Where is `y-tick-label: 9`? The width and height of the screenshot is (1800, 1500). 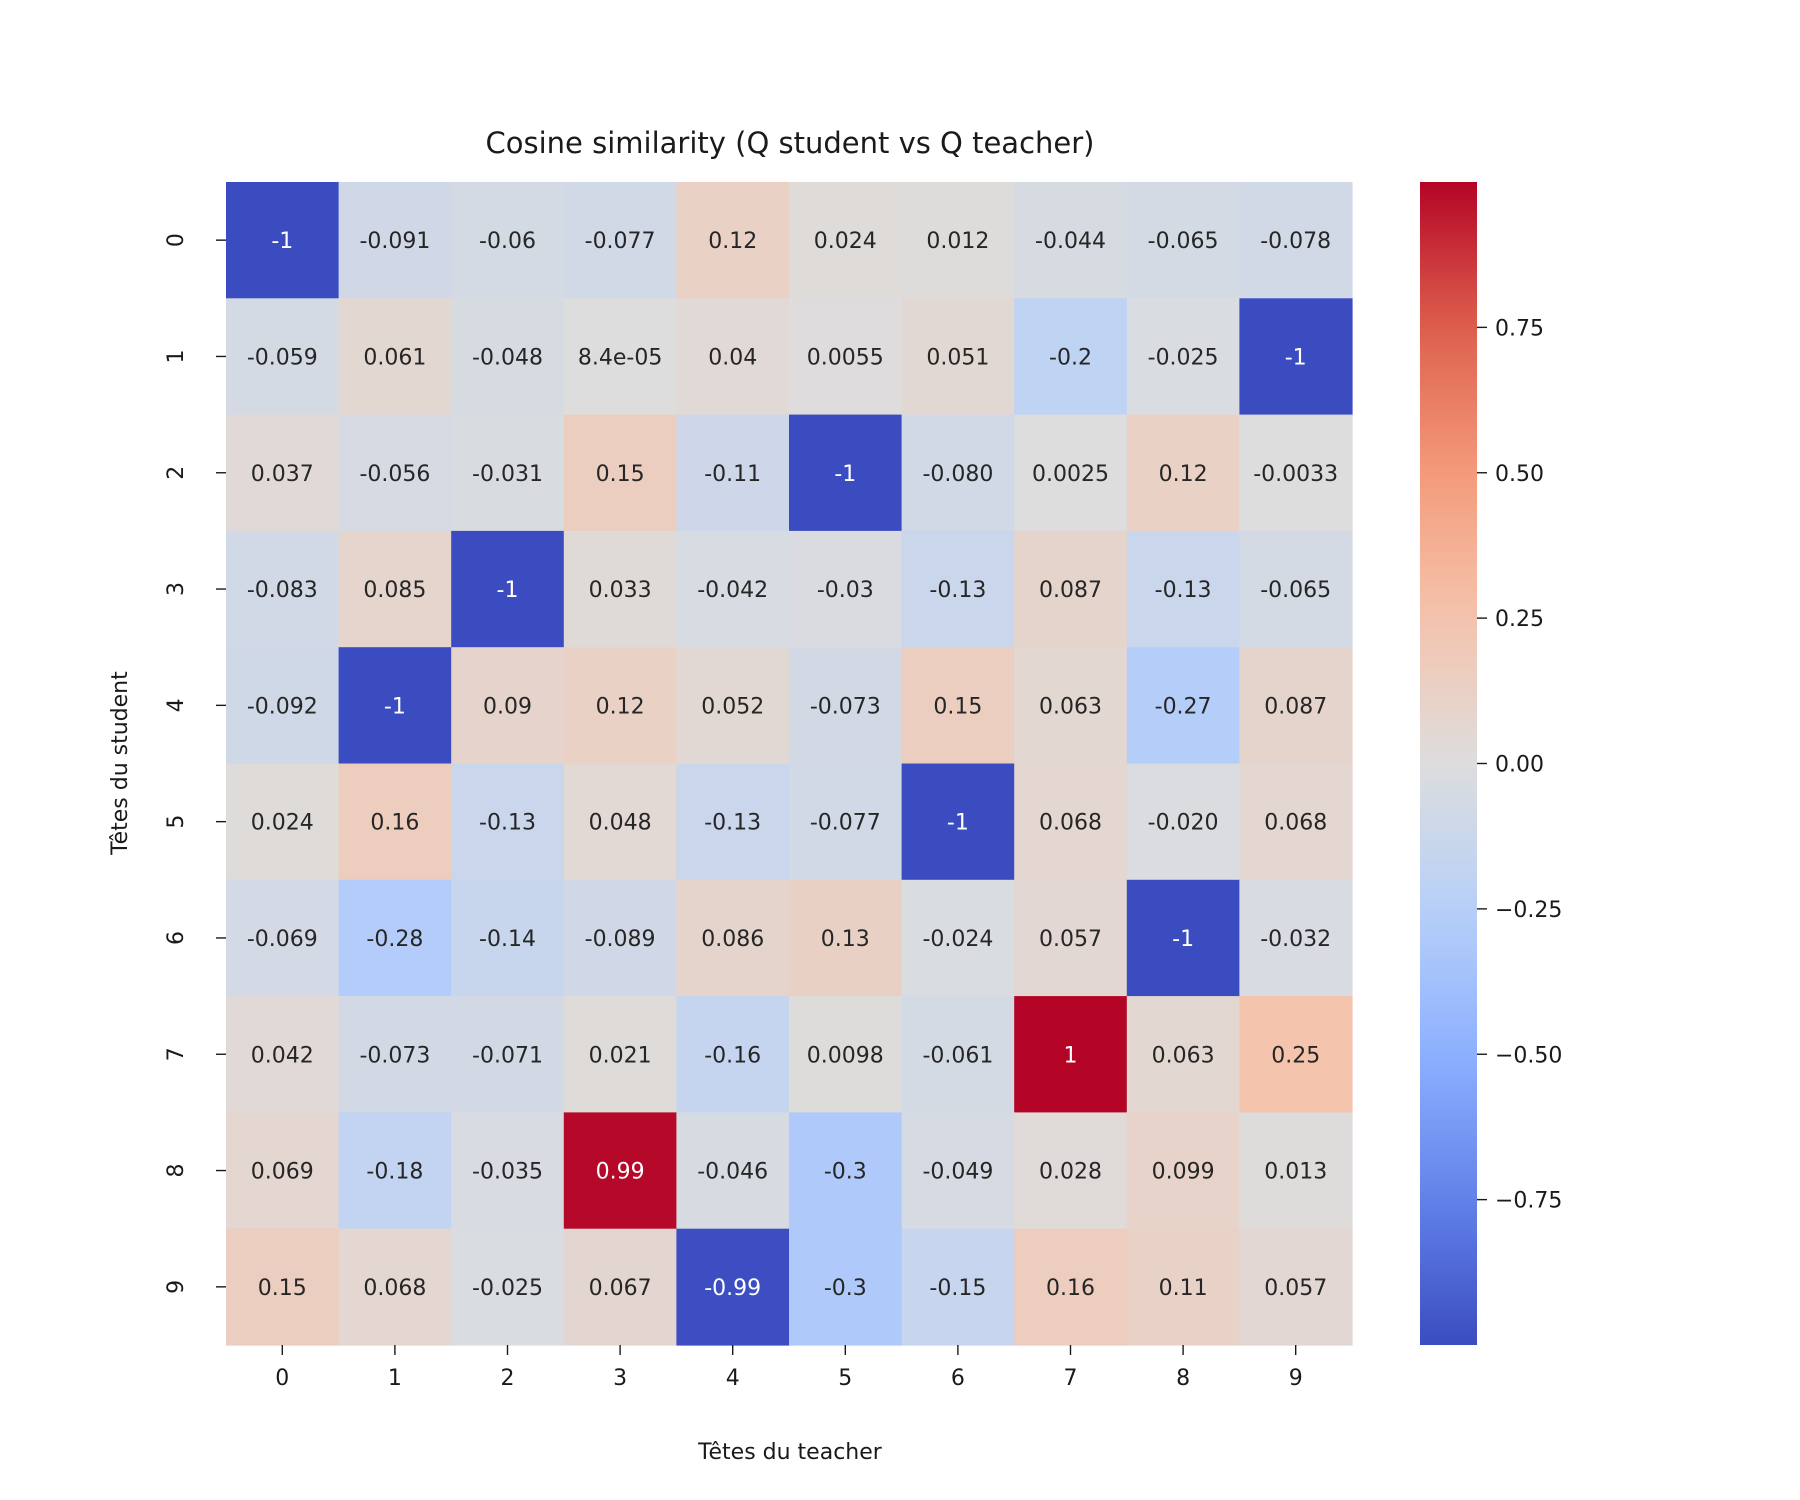 y-tick-label: 9 is located at coordinates (176, 1287).